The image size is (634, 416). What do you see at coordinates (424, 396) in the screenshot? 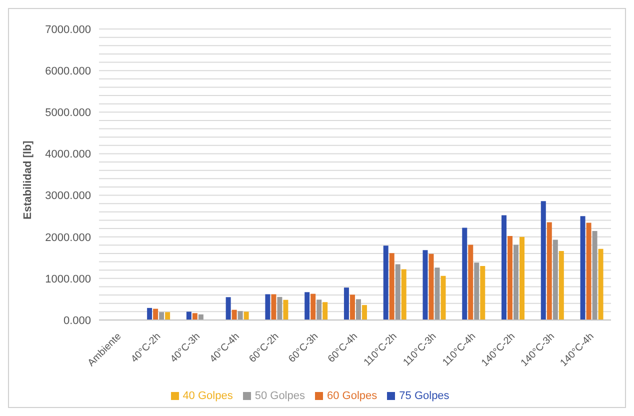
I see `legend-label: 75 Golpes` at bounding box center [424, 396].